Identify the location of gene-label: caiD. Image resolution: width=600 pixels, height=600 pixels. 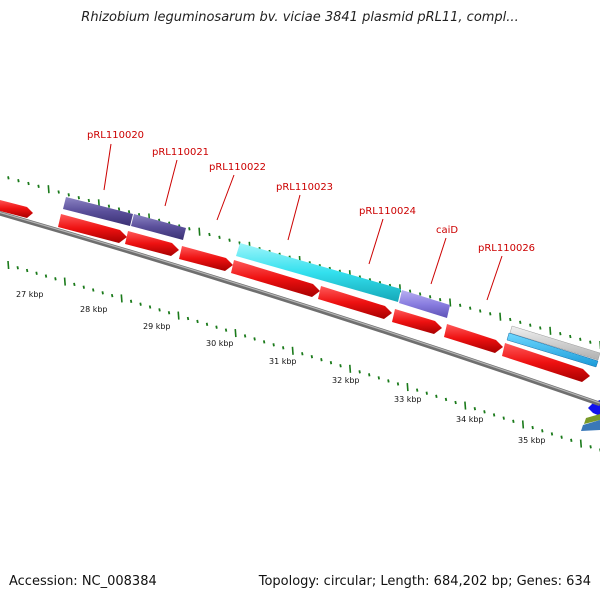
(447, 230).